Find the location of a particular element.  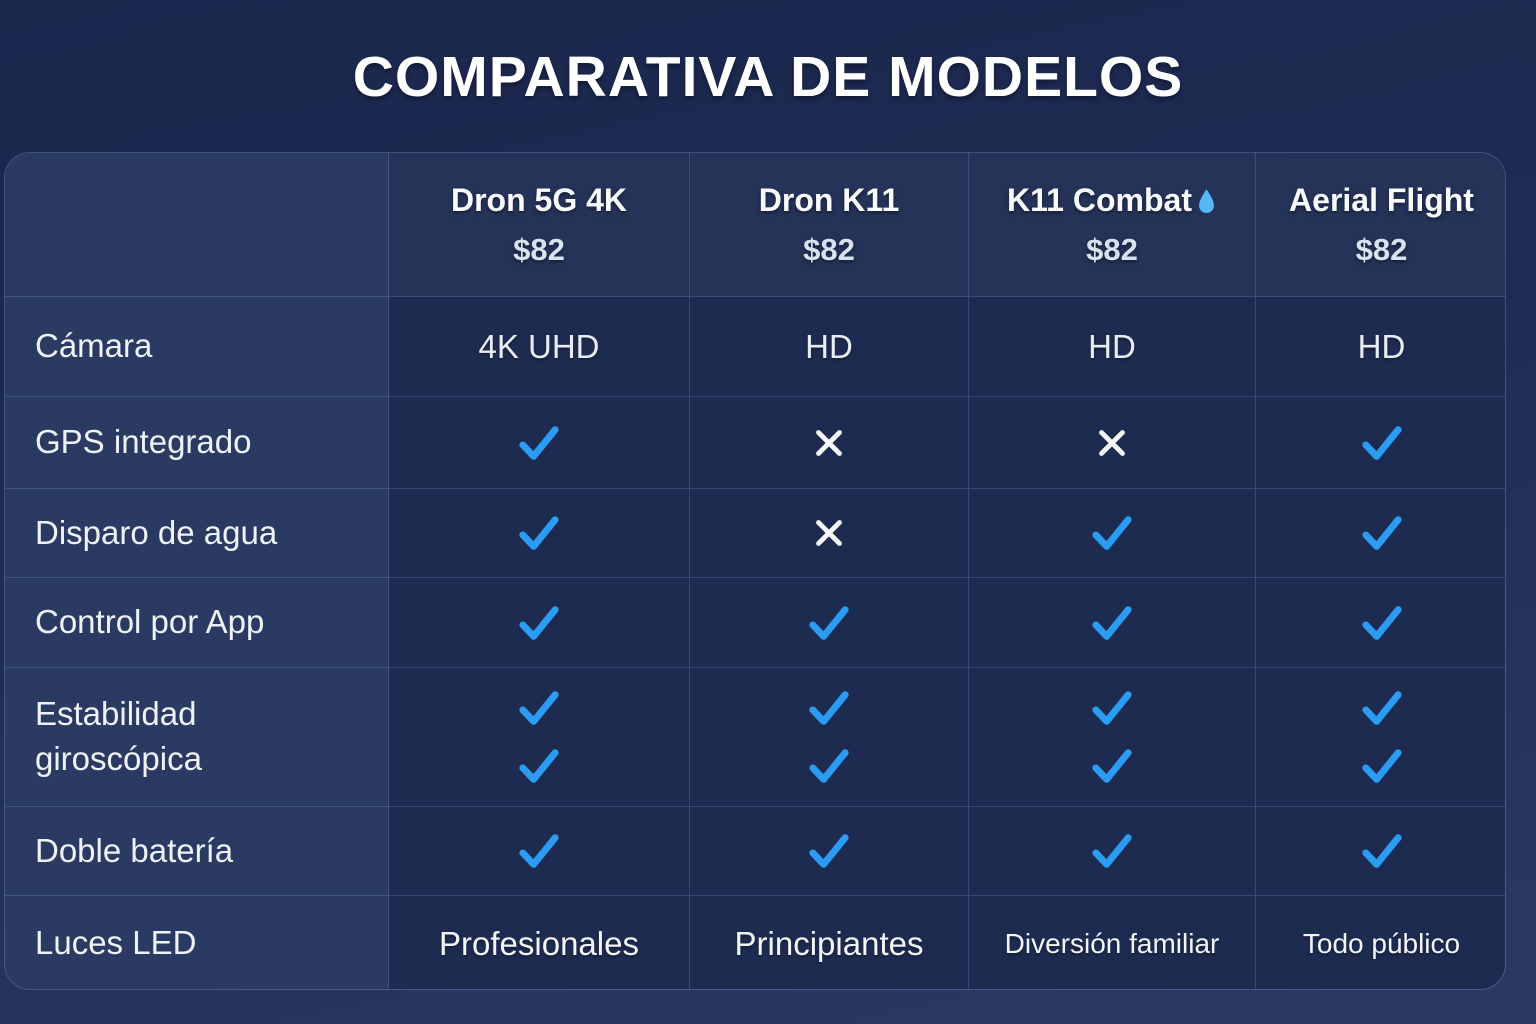

feature-label: Control por App is located at coordinates (197, 623).